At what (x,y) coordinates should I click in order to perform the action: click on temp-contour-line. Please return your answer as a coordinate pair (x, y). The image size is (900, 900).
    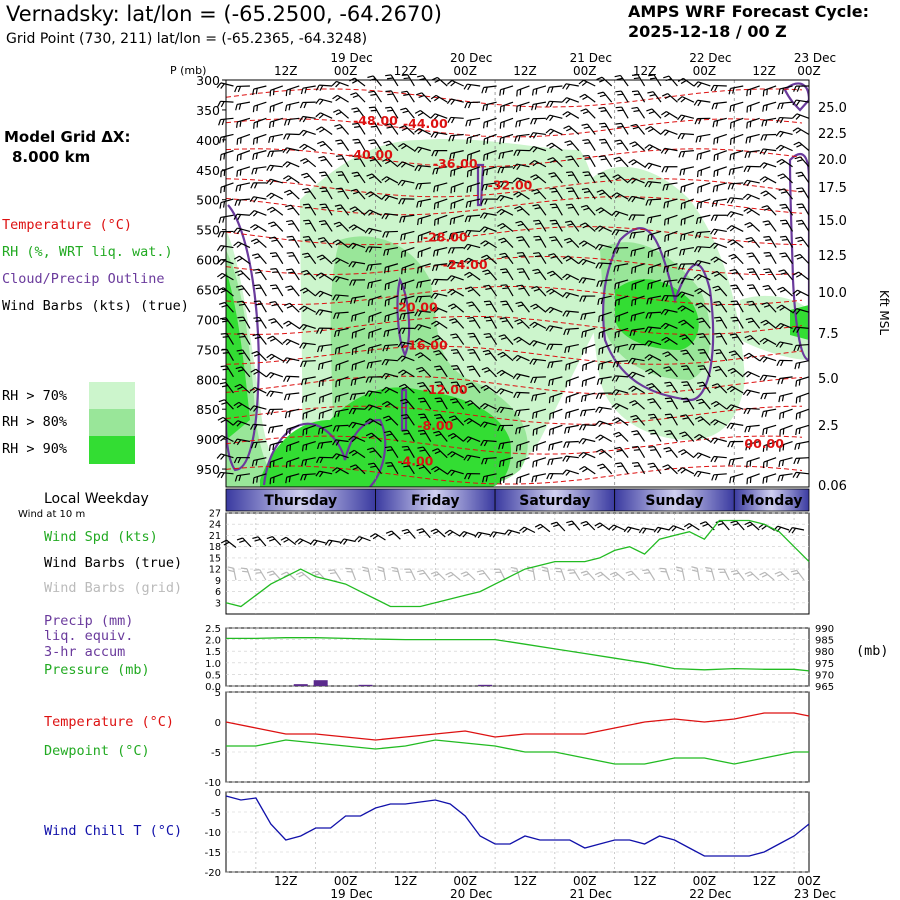
    Looking at the image, I should click on (514, 265).